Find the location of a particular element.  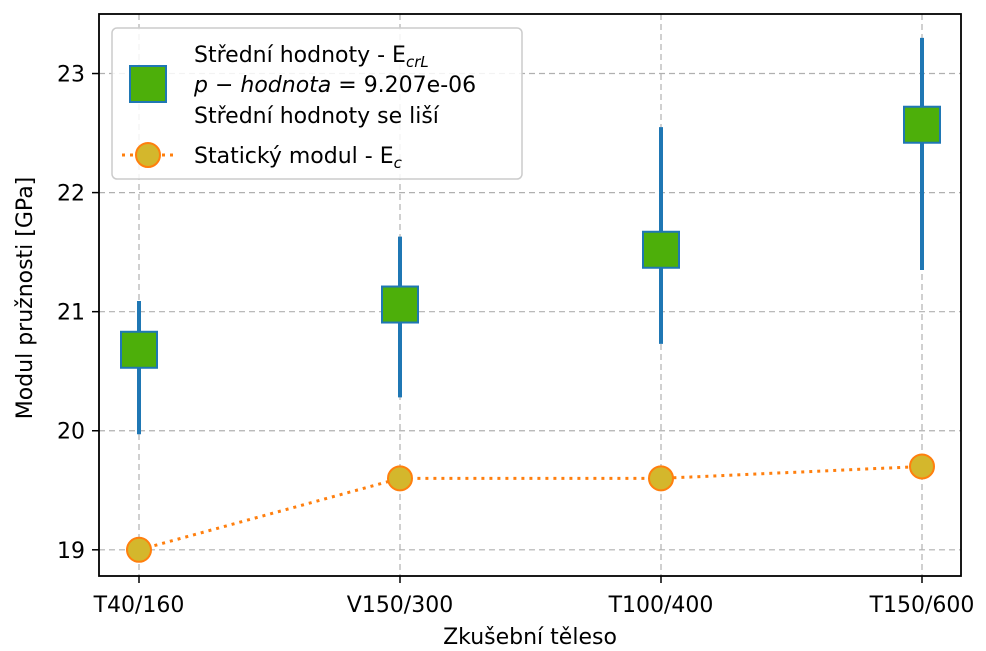

legend-box is located at coordinates (317, 103).